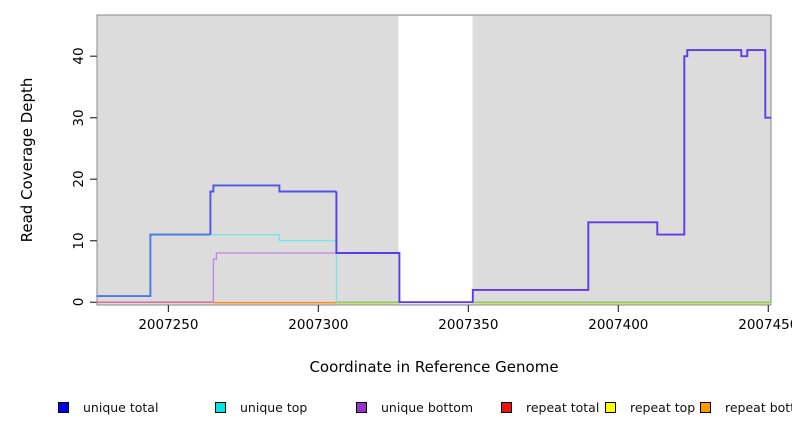  I want to click on legend-label: unique total, so click(121, 407).